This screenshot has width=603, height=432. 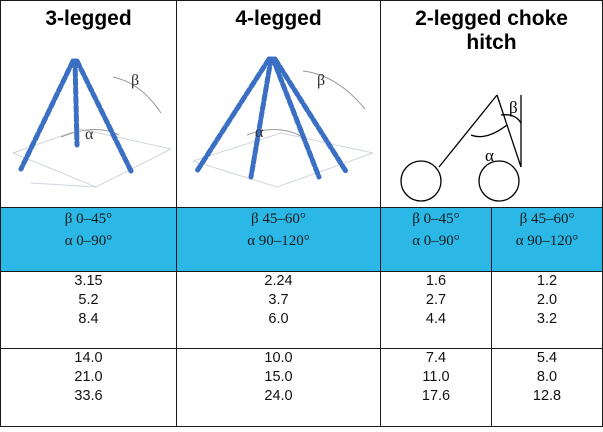 What do you see at coordinates (88, 281) in the screenshot?
I see `value: 3.15` at bounding box center [88, 281].